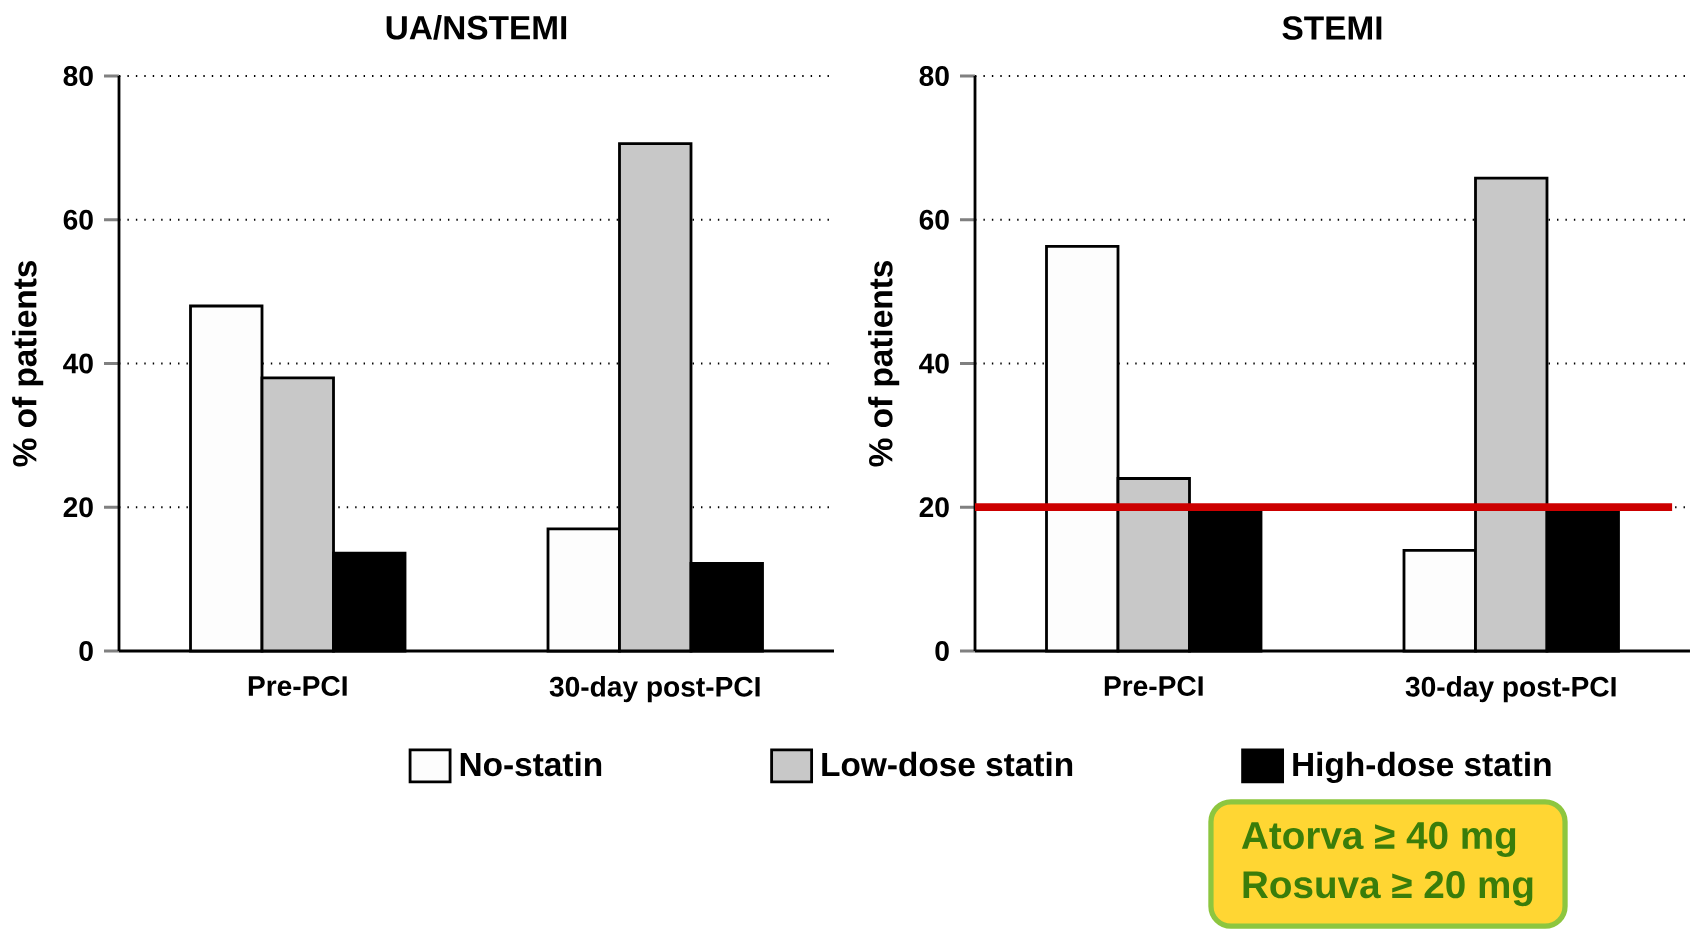  Describe the element at coordinates (1422, 767) in the screenshot. I see `legend-label: High-dose statin` at that location.